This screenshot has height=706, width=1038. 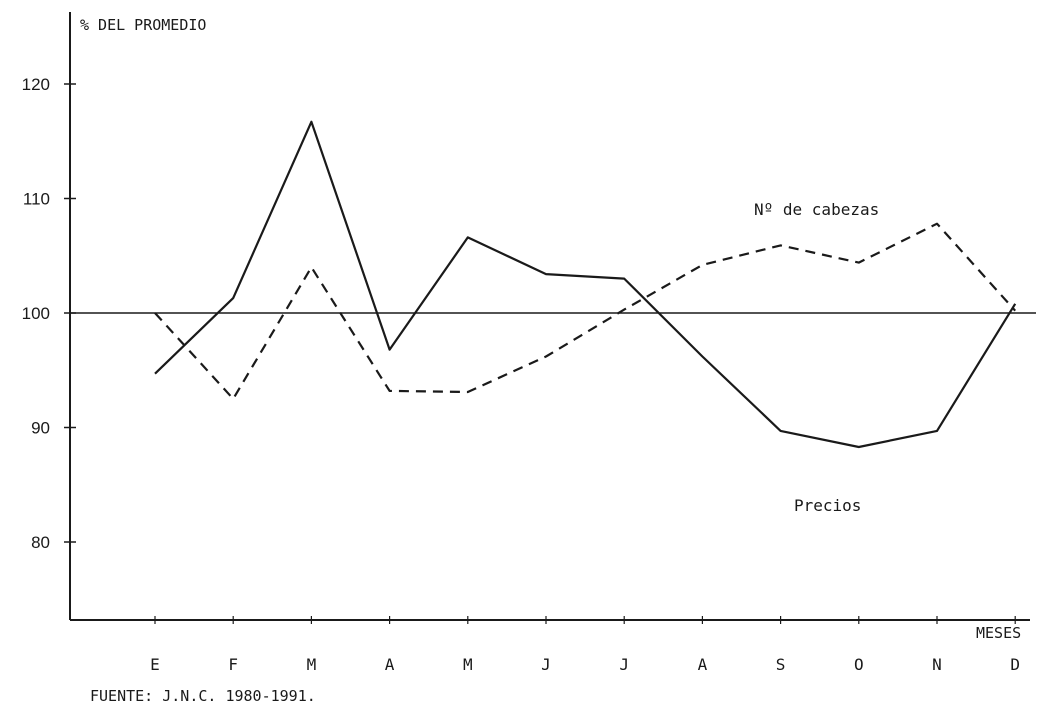 What do you see at coordinates (143, 25) in the screenshot?
I see `y-axis-title: % DEL PROMEDIO` at bounding box center [143, 25].